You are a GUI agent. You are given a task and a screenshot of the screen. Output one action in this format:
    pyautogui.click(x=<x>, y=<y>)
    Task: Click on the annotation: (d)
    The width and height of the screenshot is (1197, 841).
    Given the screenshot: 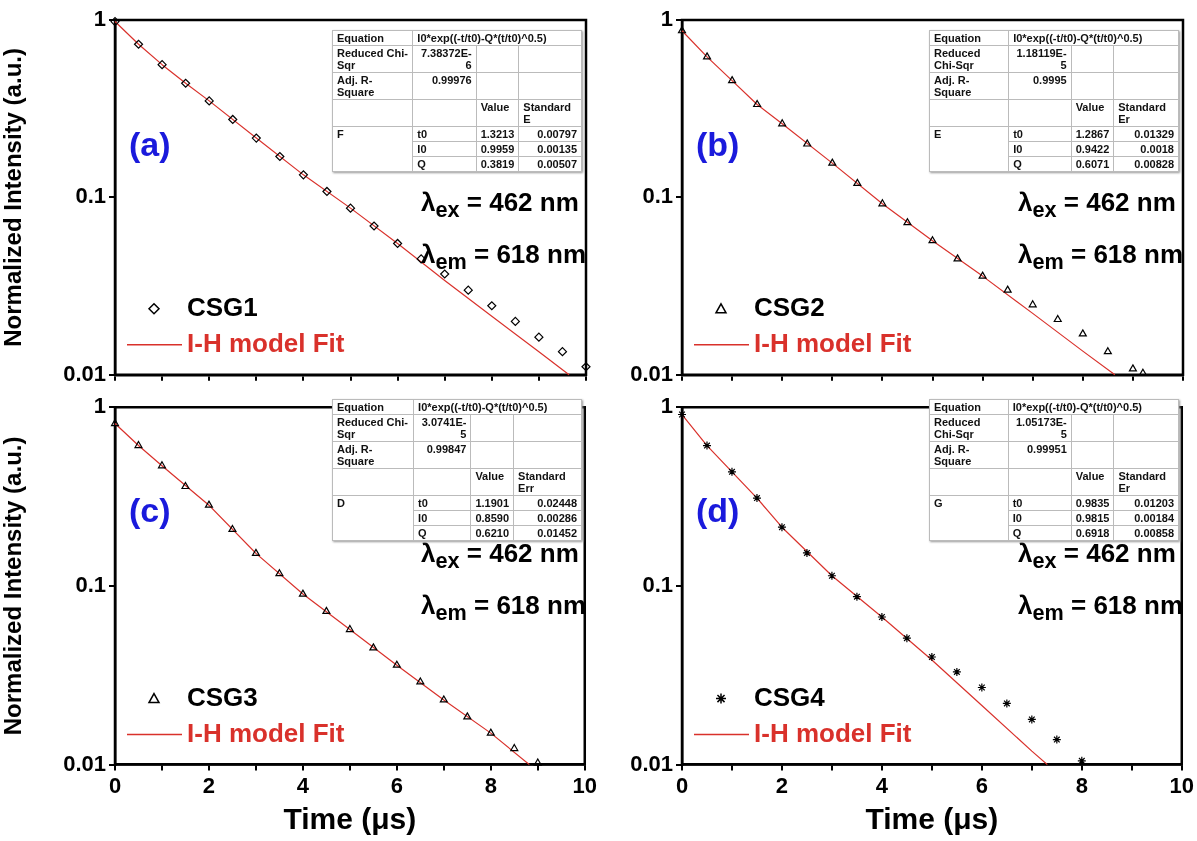 What is the action you would take?
    pyautogui.click(x=718, y=510)
    